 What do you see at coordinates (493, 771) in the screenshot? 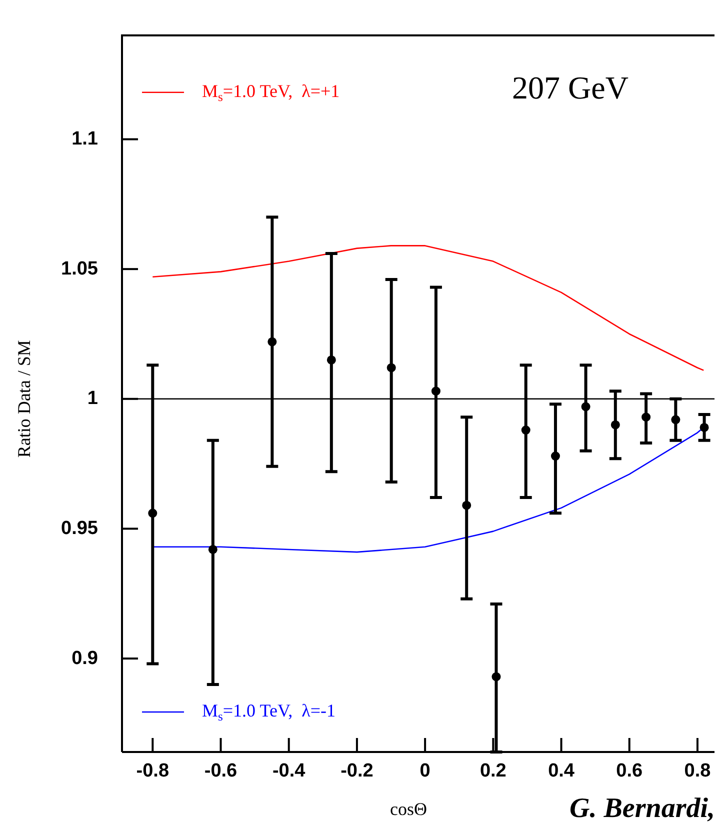
I see `x-tick-label: 0.2` at bounding box center [493, 771].